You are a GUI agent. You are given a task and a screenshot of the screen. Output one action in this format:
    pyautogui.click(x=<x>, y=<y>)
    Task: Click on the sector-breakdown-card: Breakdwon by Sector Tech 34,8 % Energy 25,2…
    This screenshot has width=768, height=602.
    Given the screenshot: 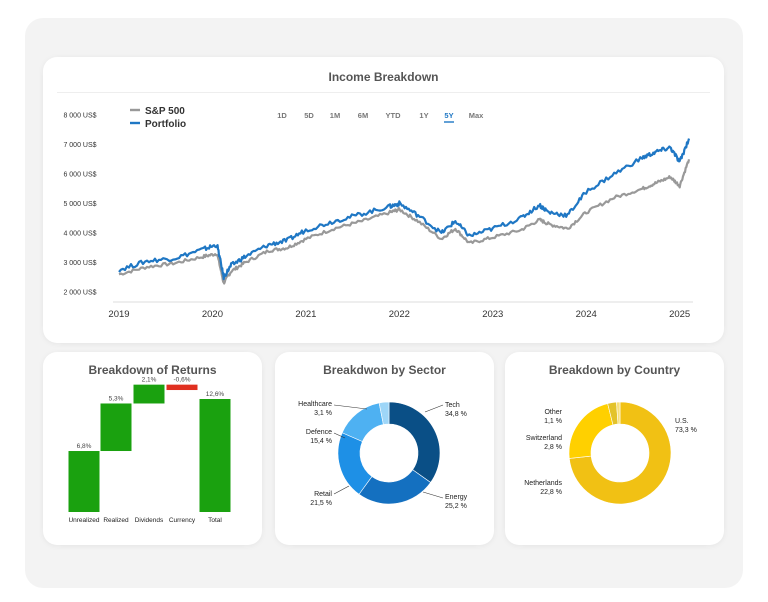 What is the action you would take?
    pyautogui.click(x=384, y=448)
    